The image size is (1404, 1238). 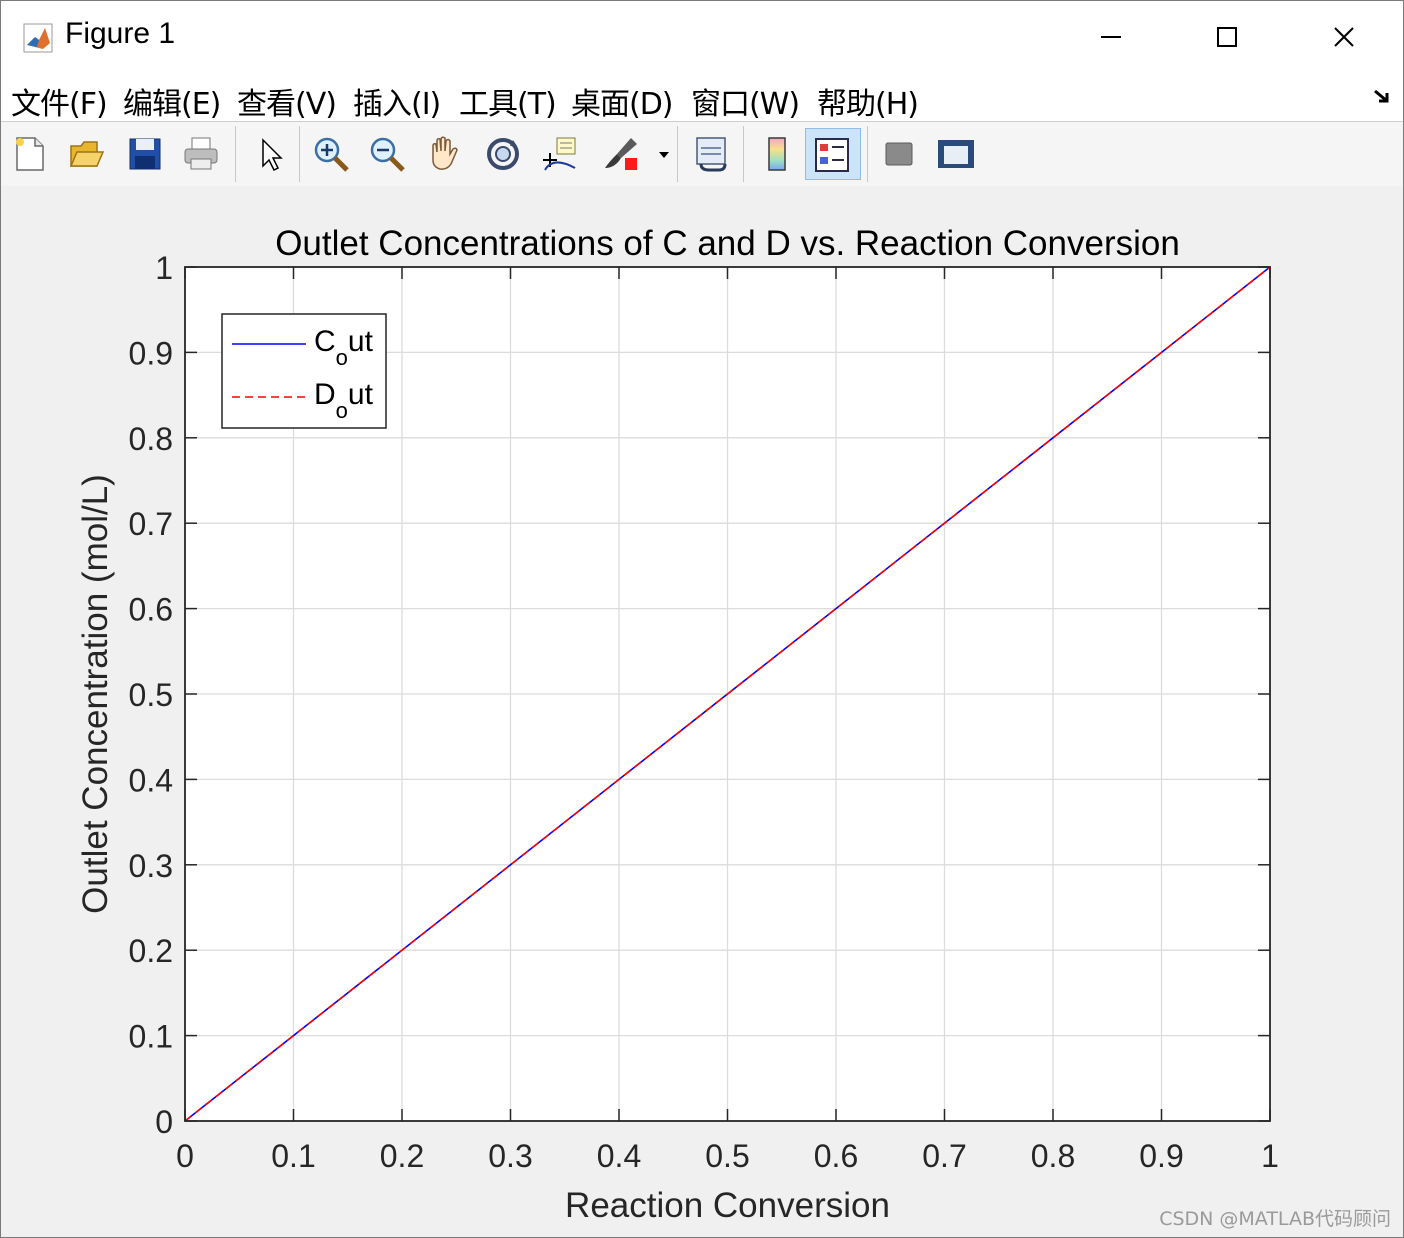 What do you see at coordinates (59, 104) in the screenshot?
I see `menu-file: 文件(F)` at bounding box center [59, 104].